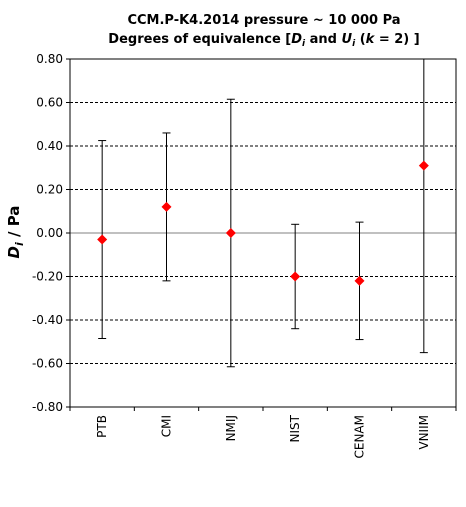  Describe the element at coordinates (49, 190) in the screenshot. I see `y-tick-label: 0.20` at that location.